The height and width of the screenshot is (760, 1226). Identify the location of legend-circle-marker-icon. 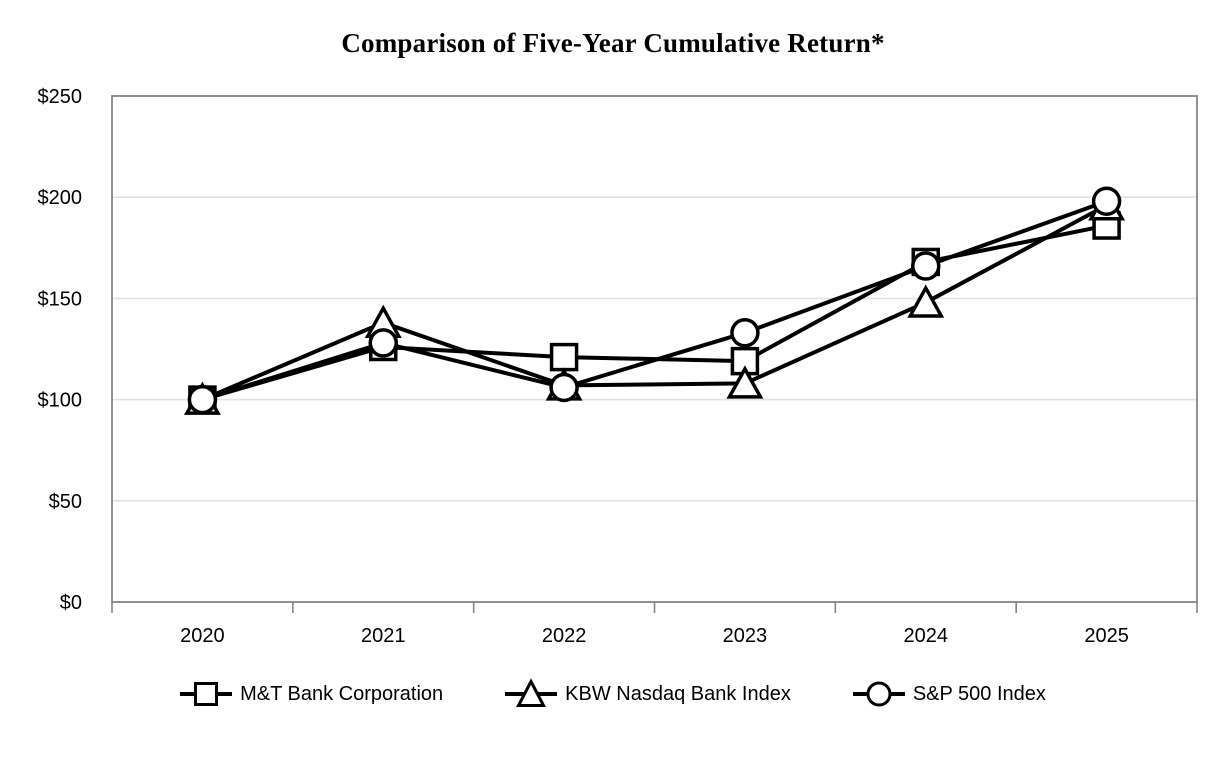
(878, 694).